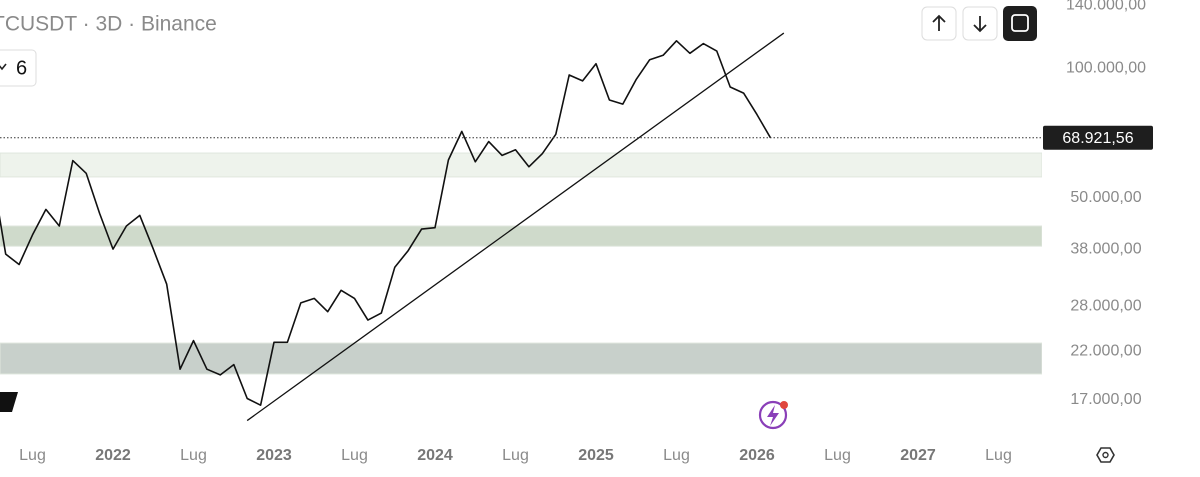 This screenshot has height=477, width=1200. Describe the element at coordinates (108, 24) in the screenshot. I see `symbol-title: TCUSDT · 3D · Binance` at that location.